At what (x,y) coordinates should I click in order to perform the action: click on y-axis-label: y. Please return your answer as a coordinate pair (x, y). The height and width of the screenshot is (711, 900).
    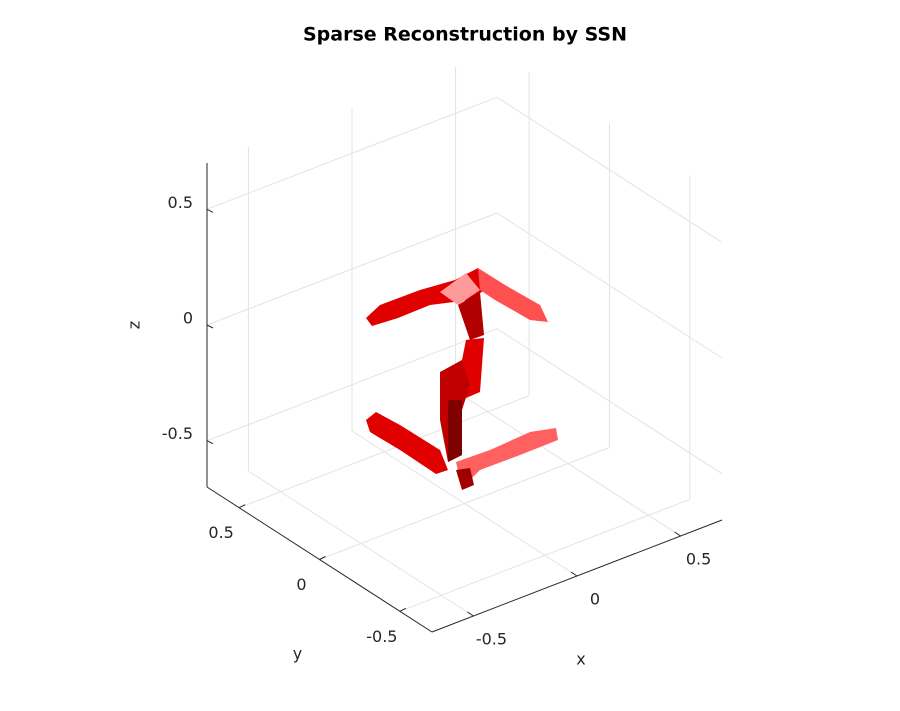
    Looking at the image, I should click on (297, 653).